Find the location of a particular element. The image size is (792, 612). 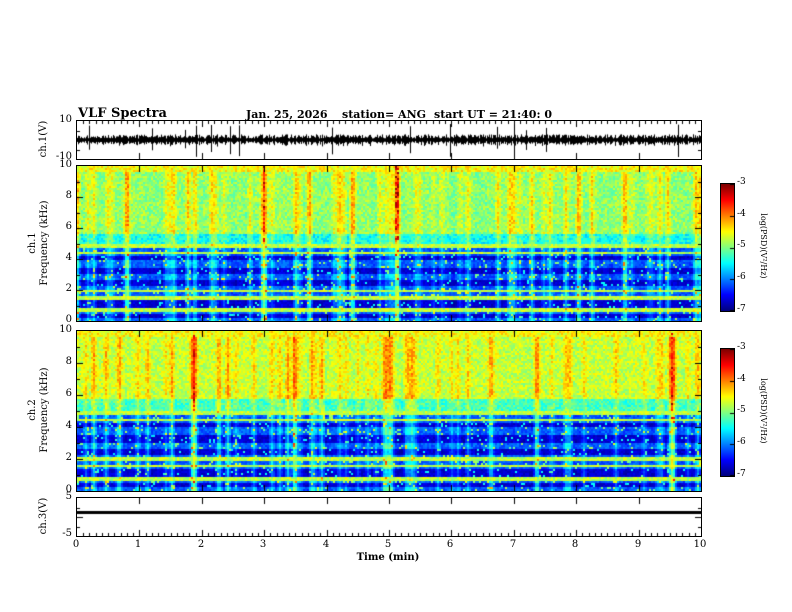

ch1-waveform-panel is located at coordinates (389, 140).